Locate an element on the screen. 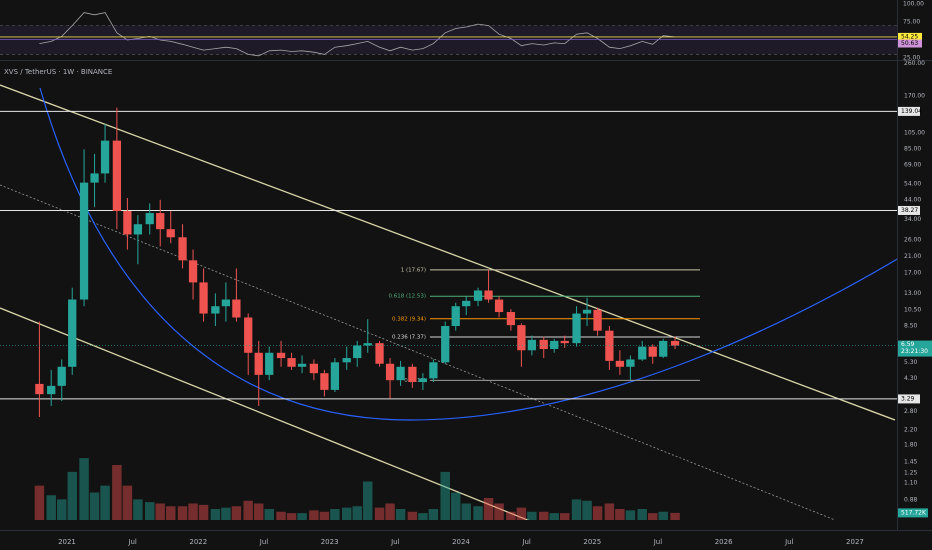  x-tick-label: 2024 is located at coordinates (461, 542).